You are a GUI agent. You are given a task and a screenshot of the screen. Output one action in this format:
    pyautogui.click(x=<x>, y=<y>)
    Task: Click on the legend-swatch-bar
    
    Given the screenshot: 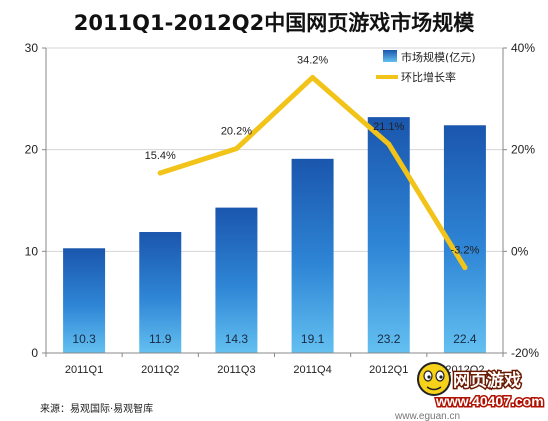 What is the action you would take?
    pyautogui.click(x=390, y=56)
    